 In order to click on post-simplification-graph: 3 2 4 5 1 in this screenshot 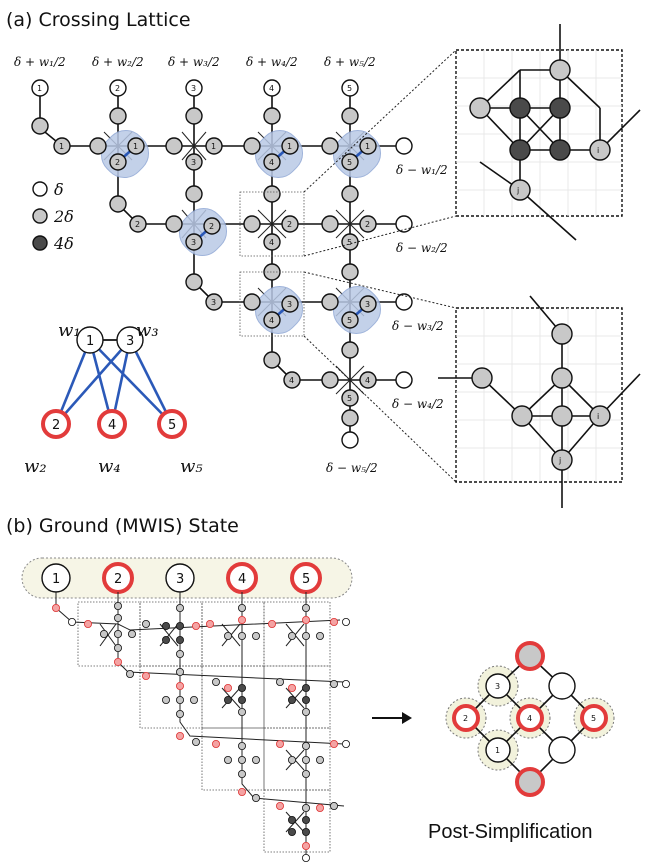, I will do `click(530, 719)`.